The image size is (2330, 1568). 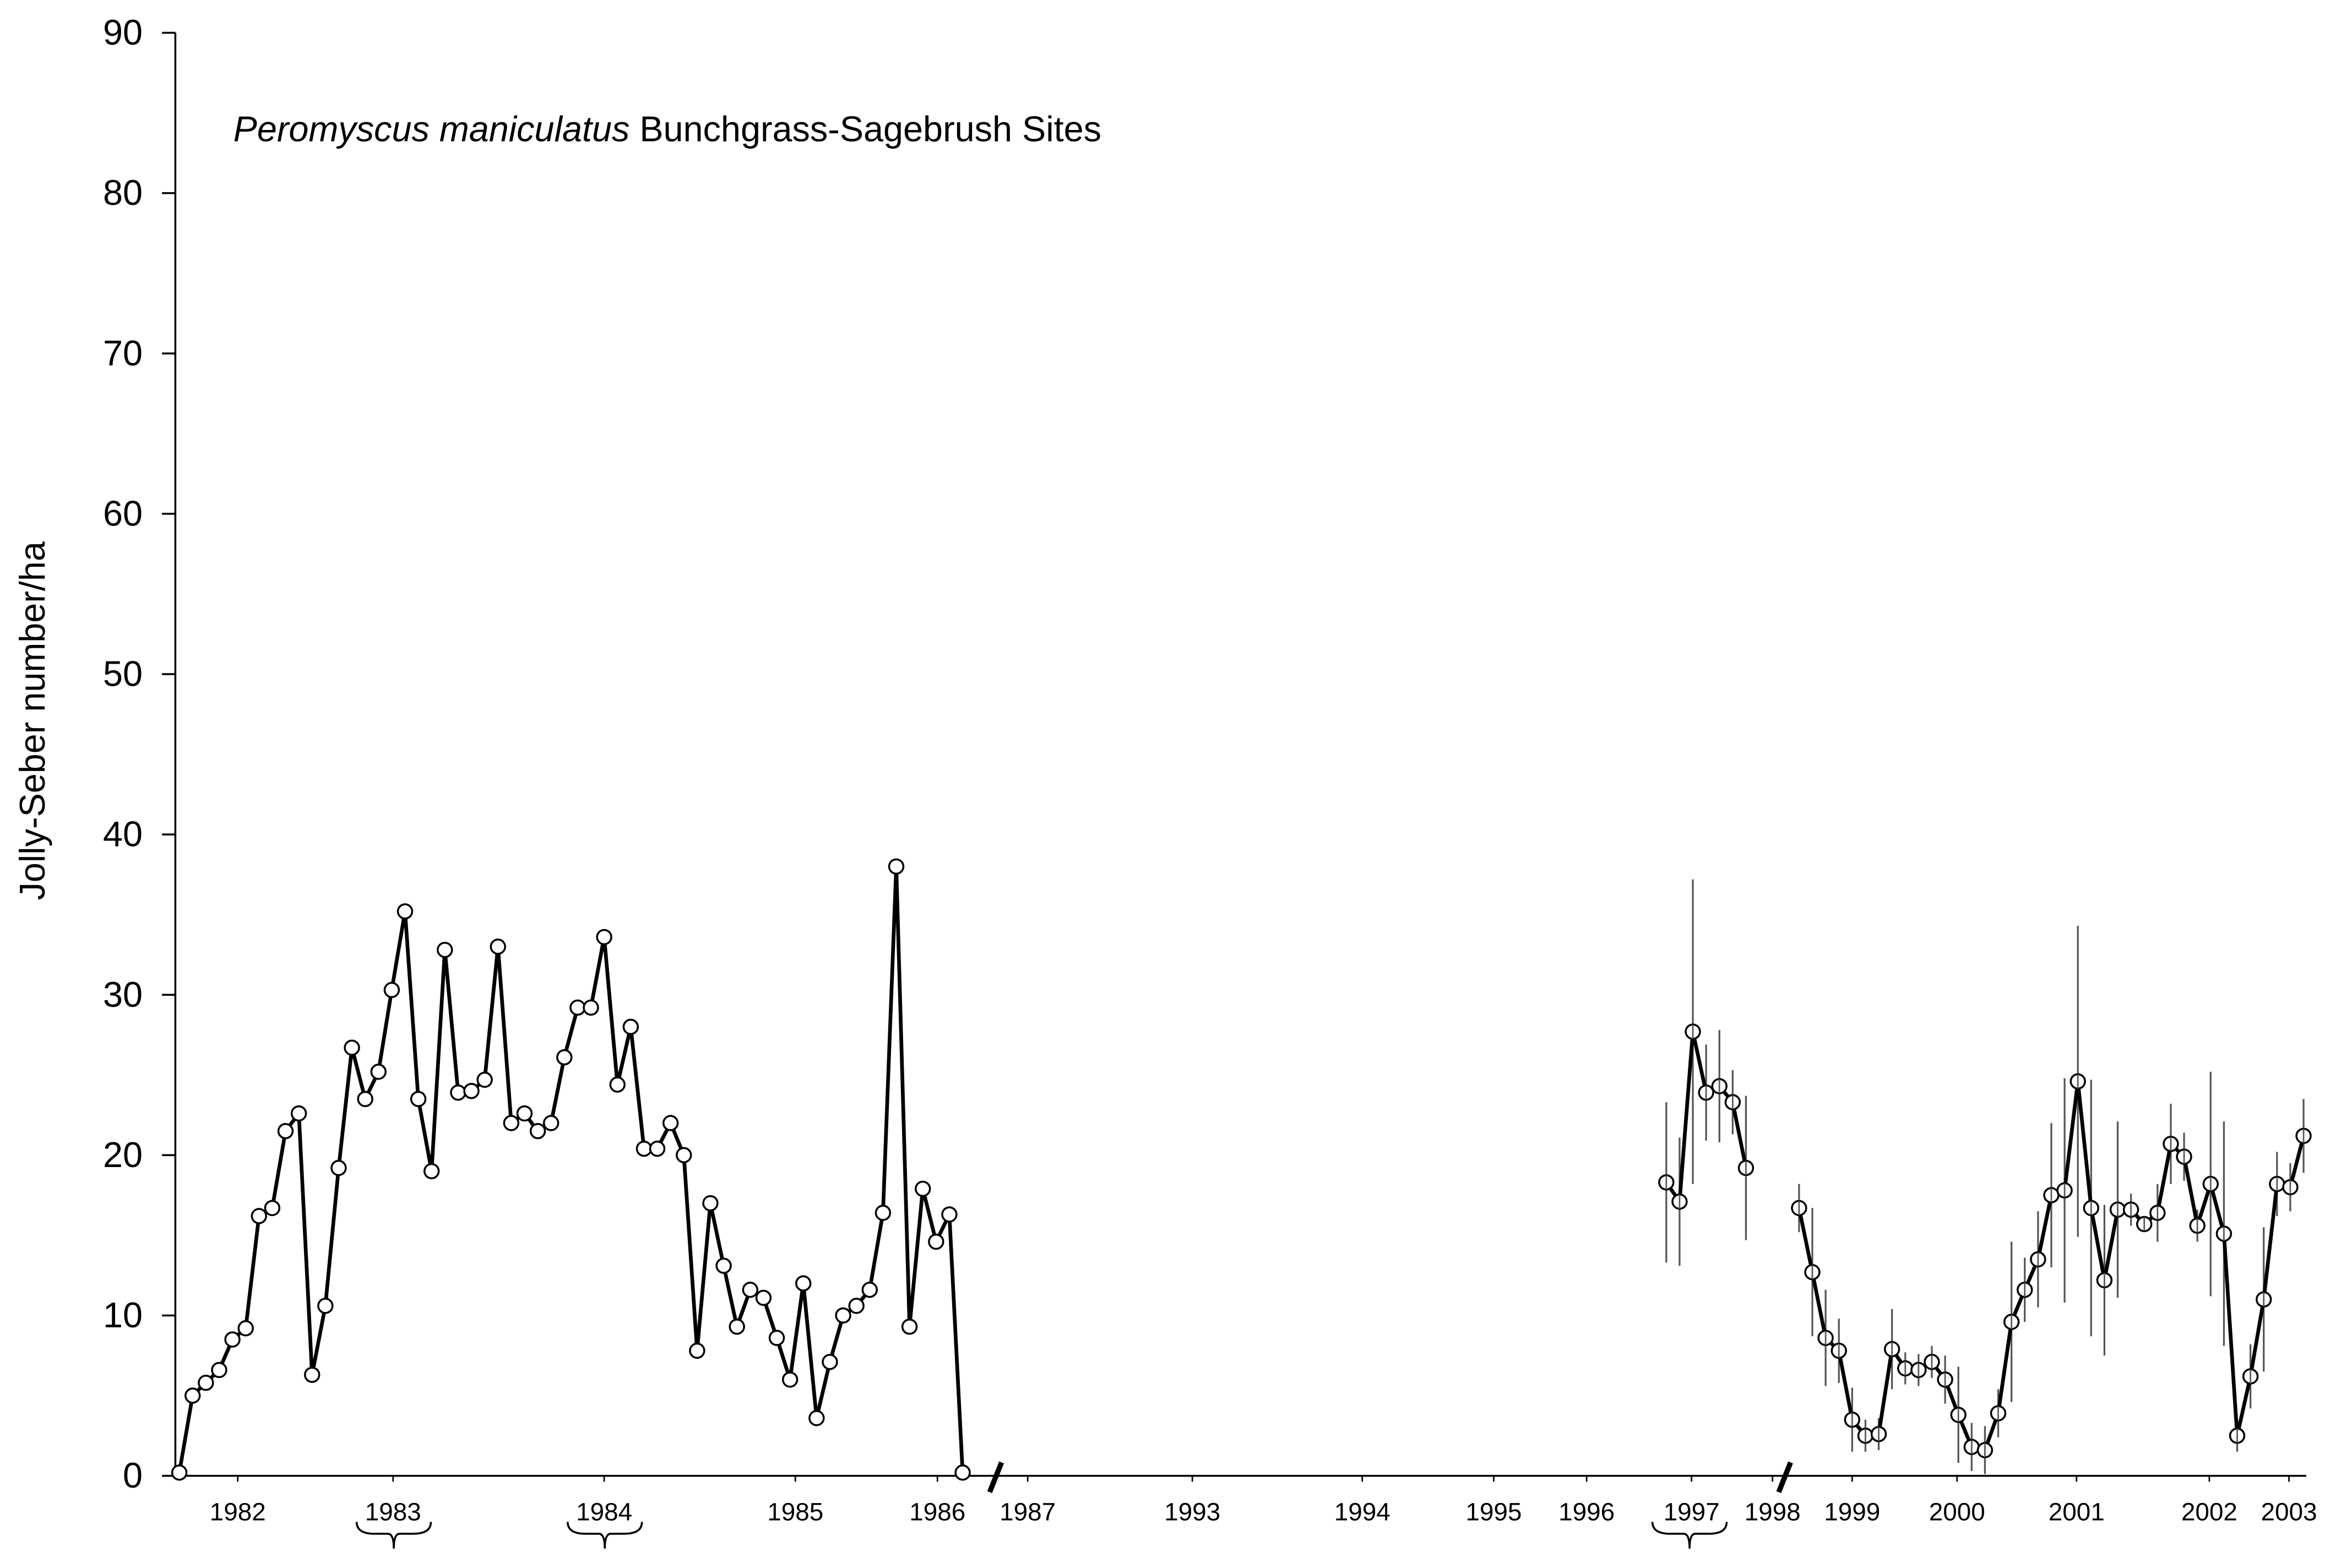 What do you see at coordinates (123, 192) in the screenshot?
I see `y-tick-label: 80` at bounding box center [123, 192].